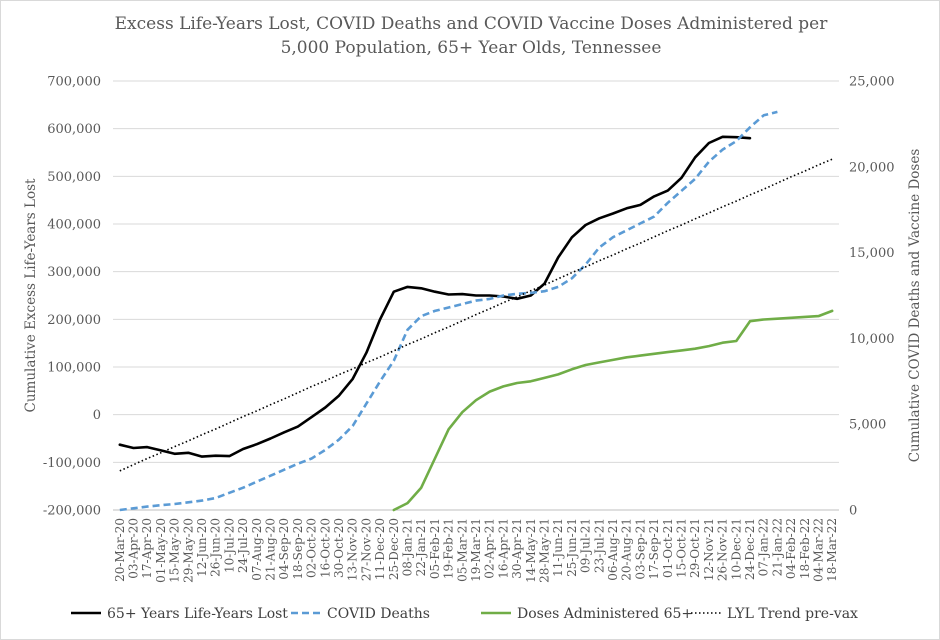 The height and width of the screenshot is (640, 940). I want to click on x-tick-label: 22-Jan-21, so click(421, 547).